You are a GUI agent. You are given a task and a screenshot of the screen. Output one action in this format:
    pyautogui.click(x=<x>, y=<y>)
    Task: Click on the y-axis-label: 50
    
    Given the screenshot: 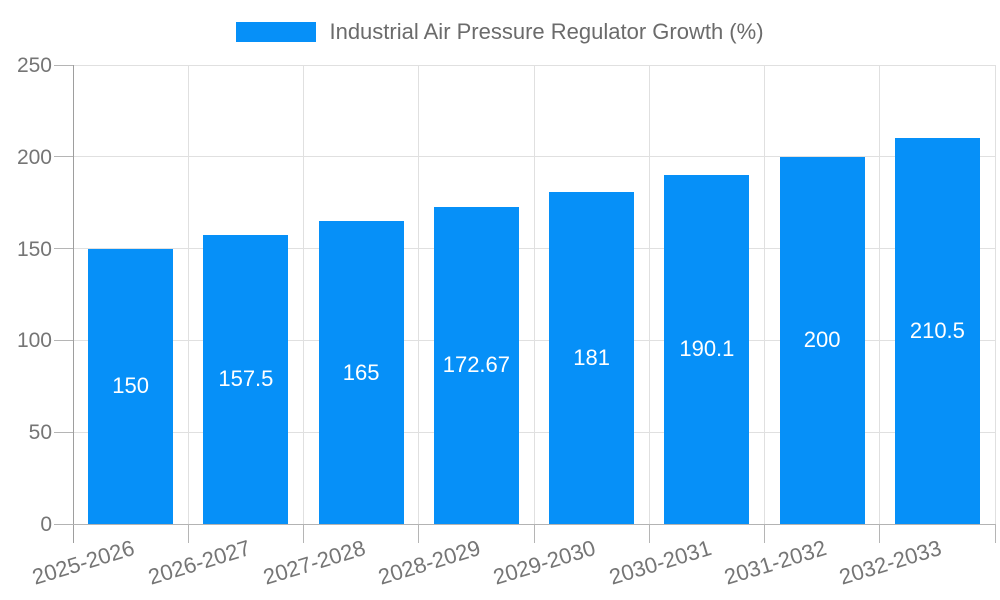 What is the action you would take?
    pyautogui.click(x=40, y=433)
    